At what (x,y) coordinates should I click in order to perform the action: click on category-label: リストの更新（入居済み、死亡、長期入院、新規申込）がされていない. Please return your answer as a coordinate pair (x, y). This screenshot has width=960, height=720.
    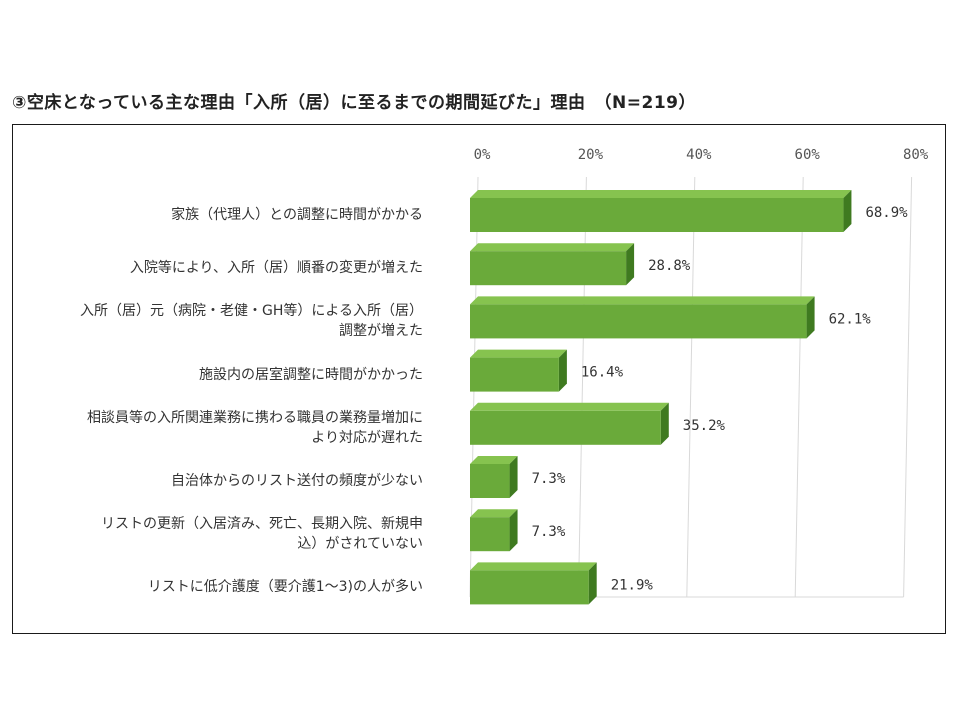
    Looking at the image, I should click on (213, 534).